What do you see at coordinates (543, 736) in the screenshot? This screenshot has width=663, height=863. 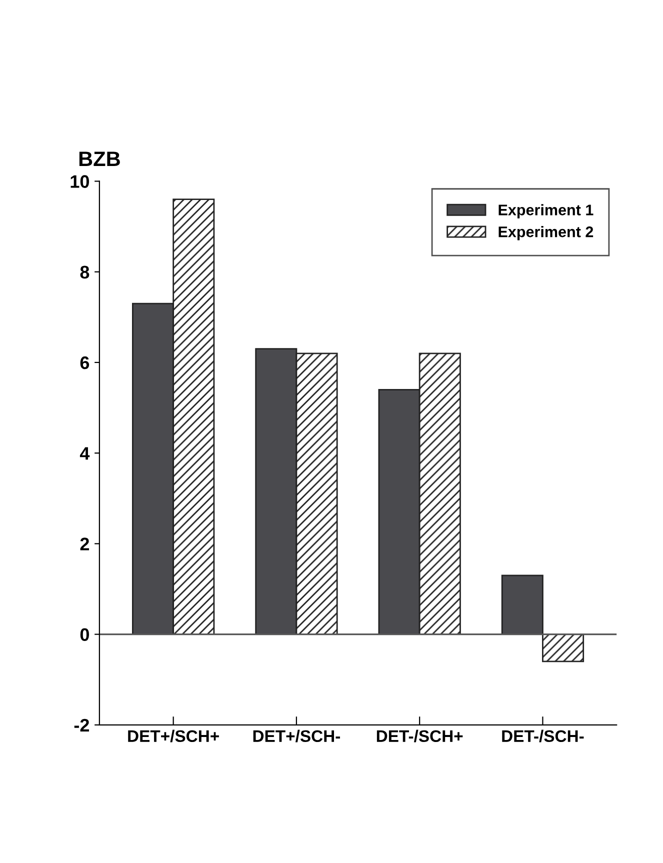 I see `x-tick-label: DET-/SCH-` at bounding box center [543, 736].